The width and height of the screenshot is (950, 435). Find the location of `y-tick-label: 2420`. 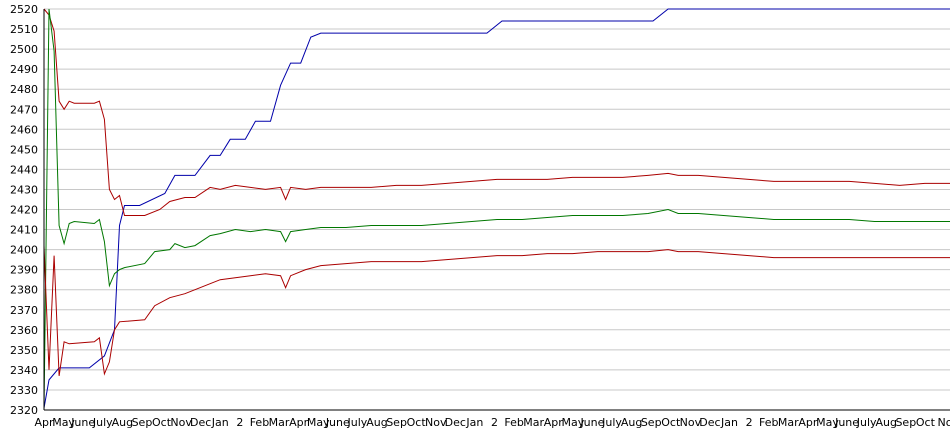

y-tick-label: 2420 is located at coordinates (24, 210).